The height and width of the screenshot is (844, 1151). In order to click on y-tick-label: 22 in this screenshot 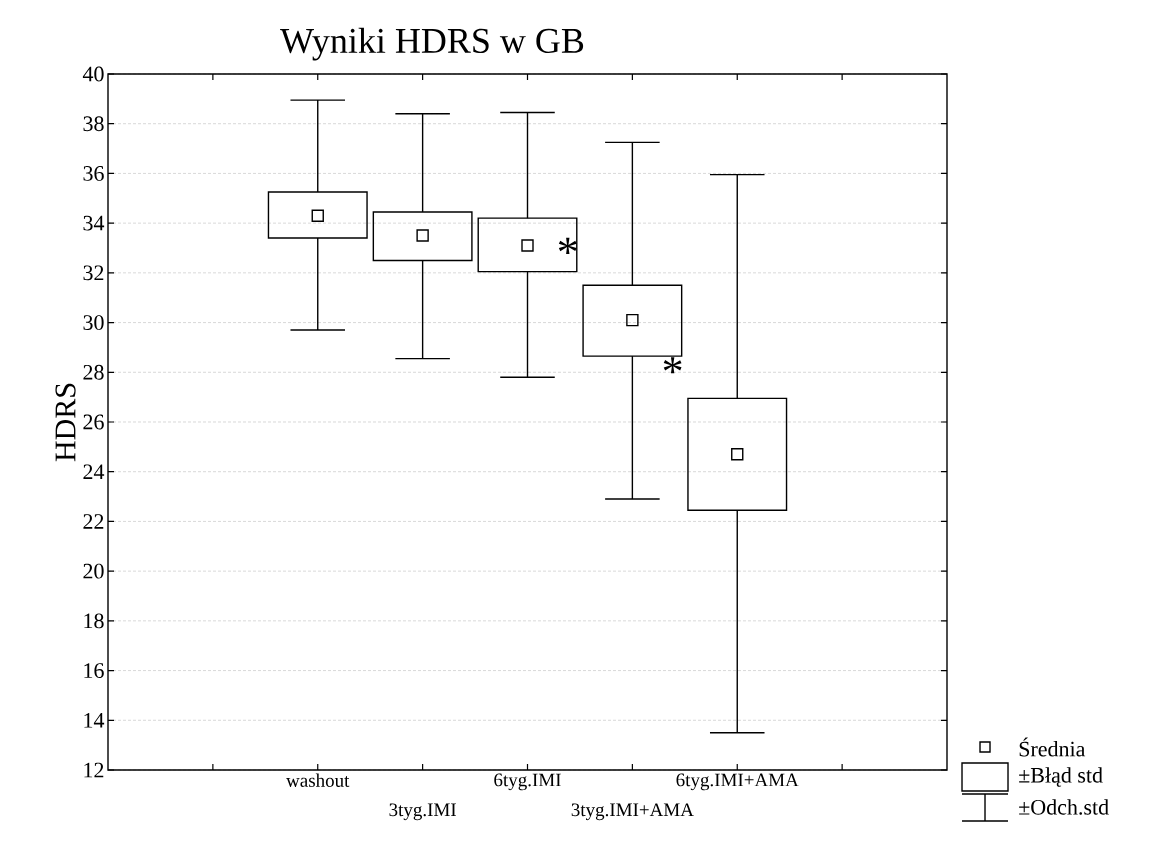, I will do `click(93, 521)`.